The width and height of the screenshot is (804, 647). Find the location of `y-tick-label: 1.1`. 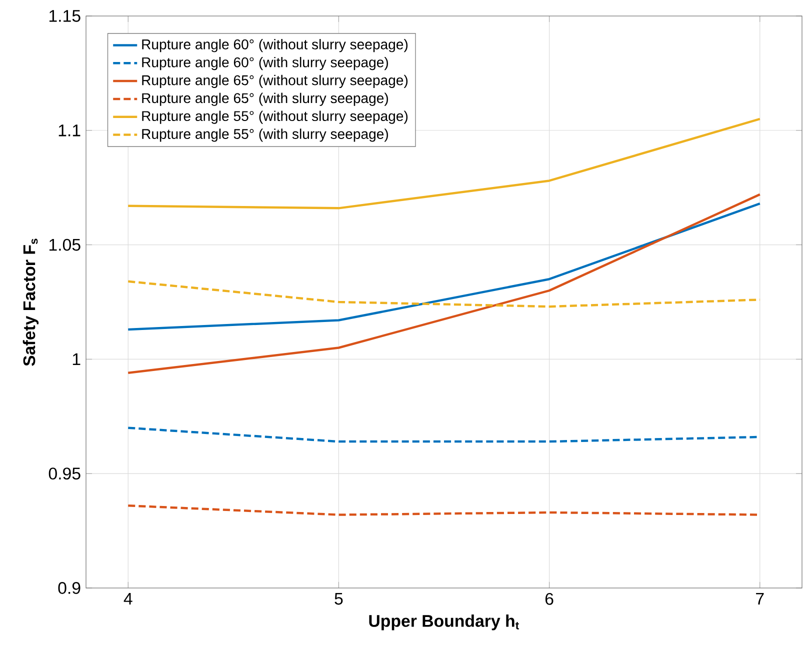

y-tick-label: 1.1 is located at coordinates (69, 130).